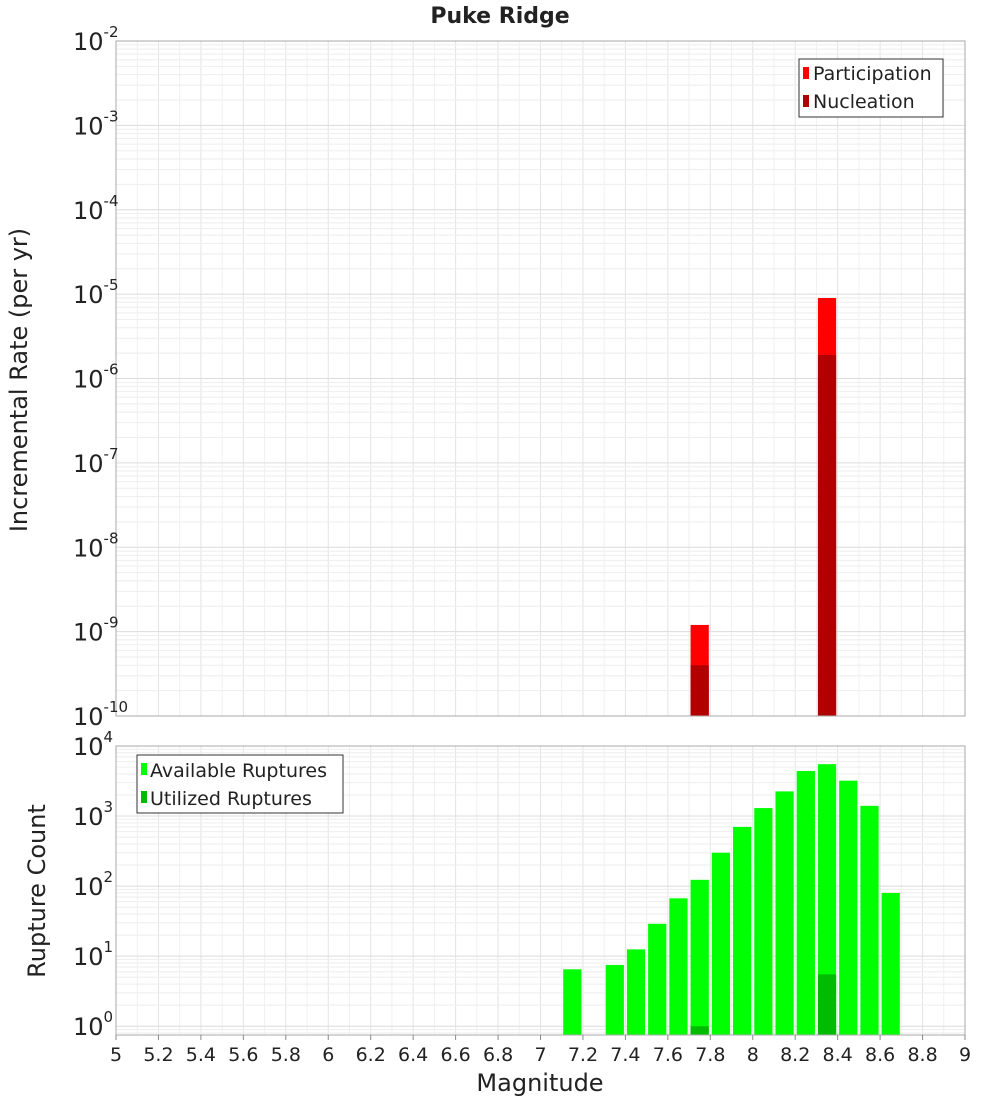 The image size is (1000, 1100). I want to click on y-tick-label: 10¹, so click(93, 954).